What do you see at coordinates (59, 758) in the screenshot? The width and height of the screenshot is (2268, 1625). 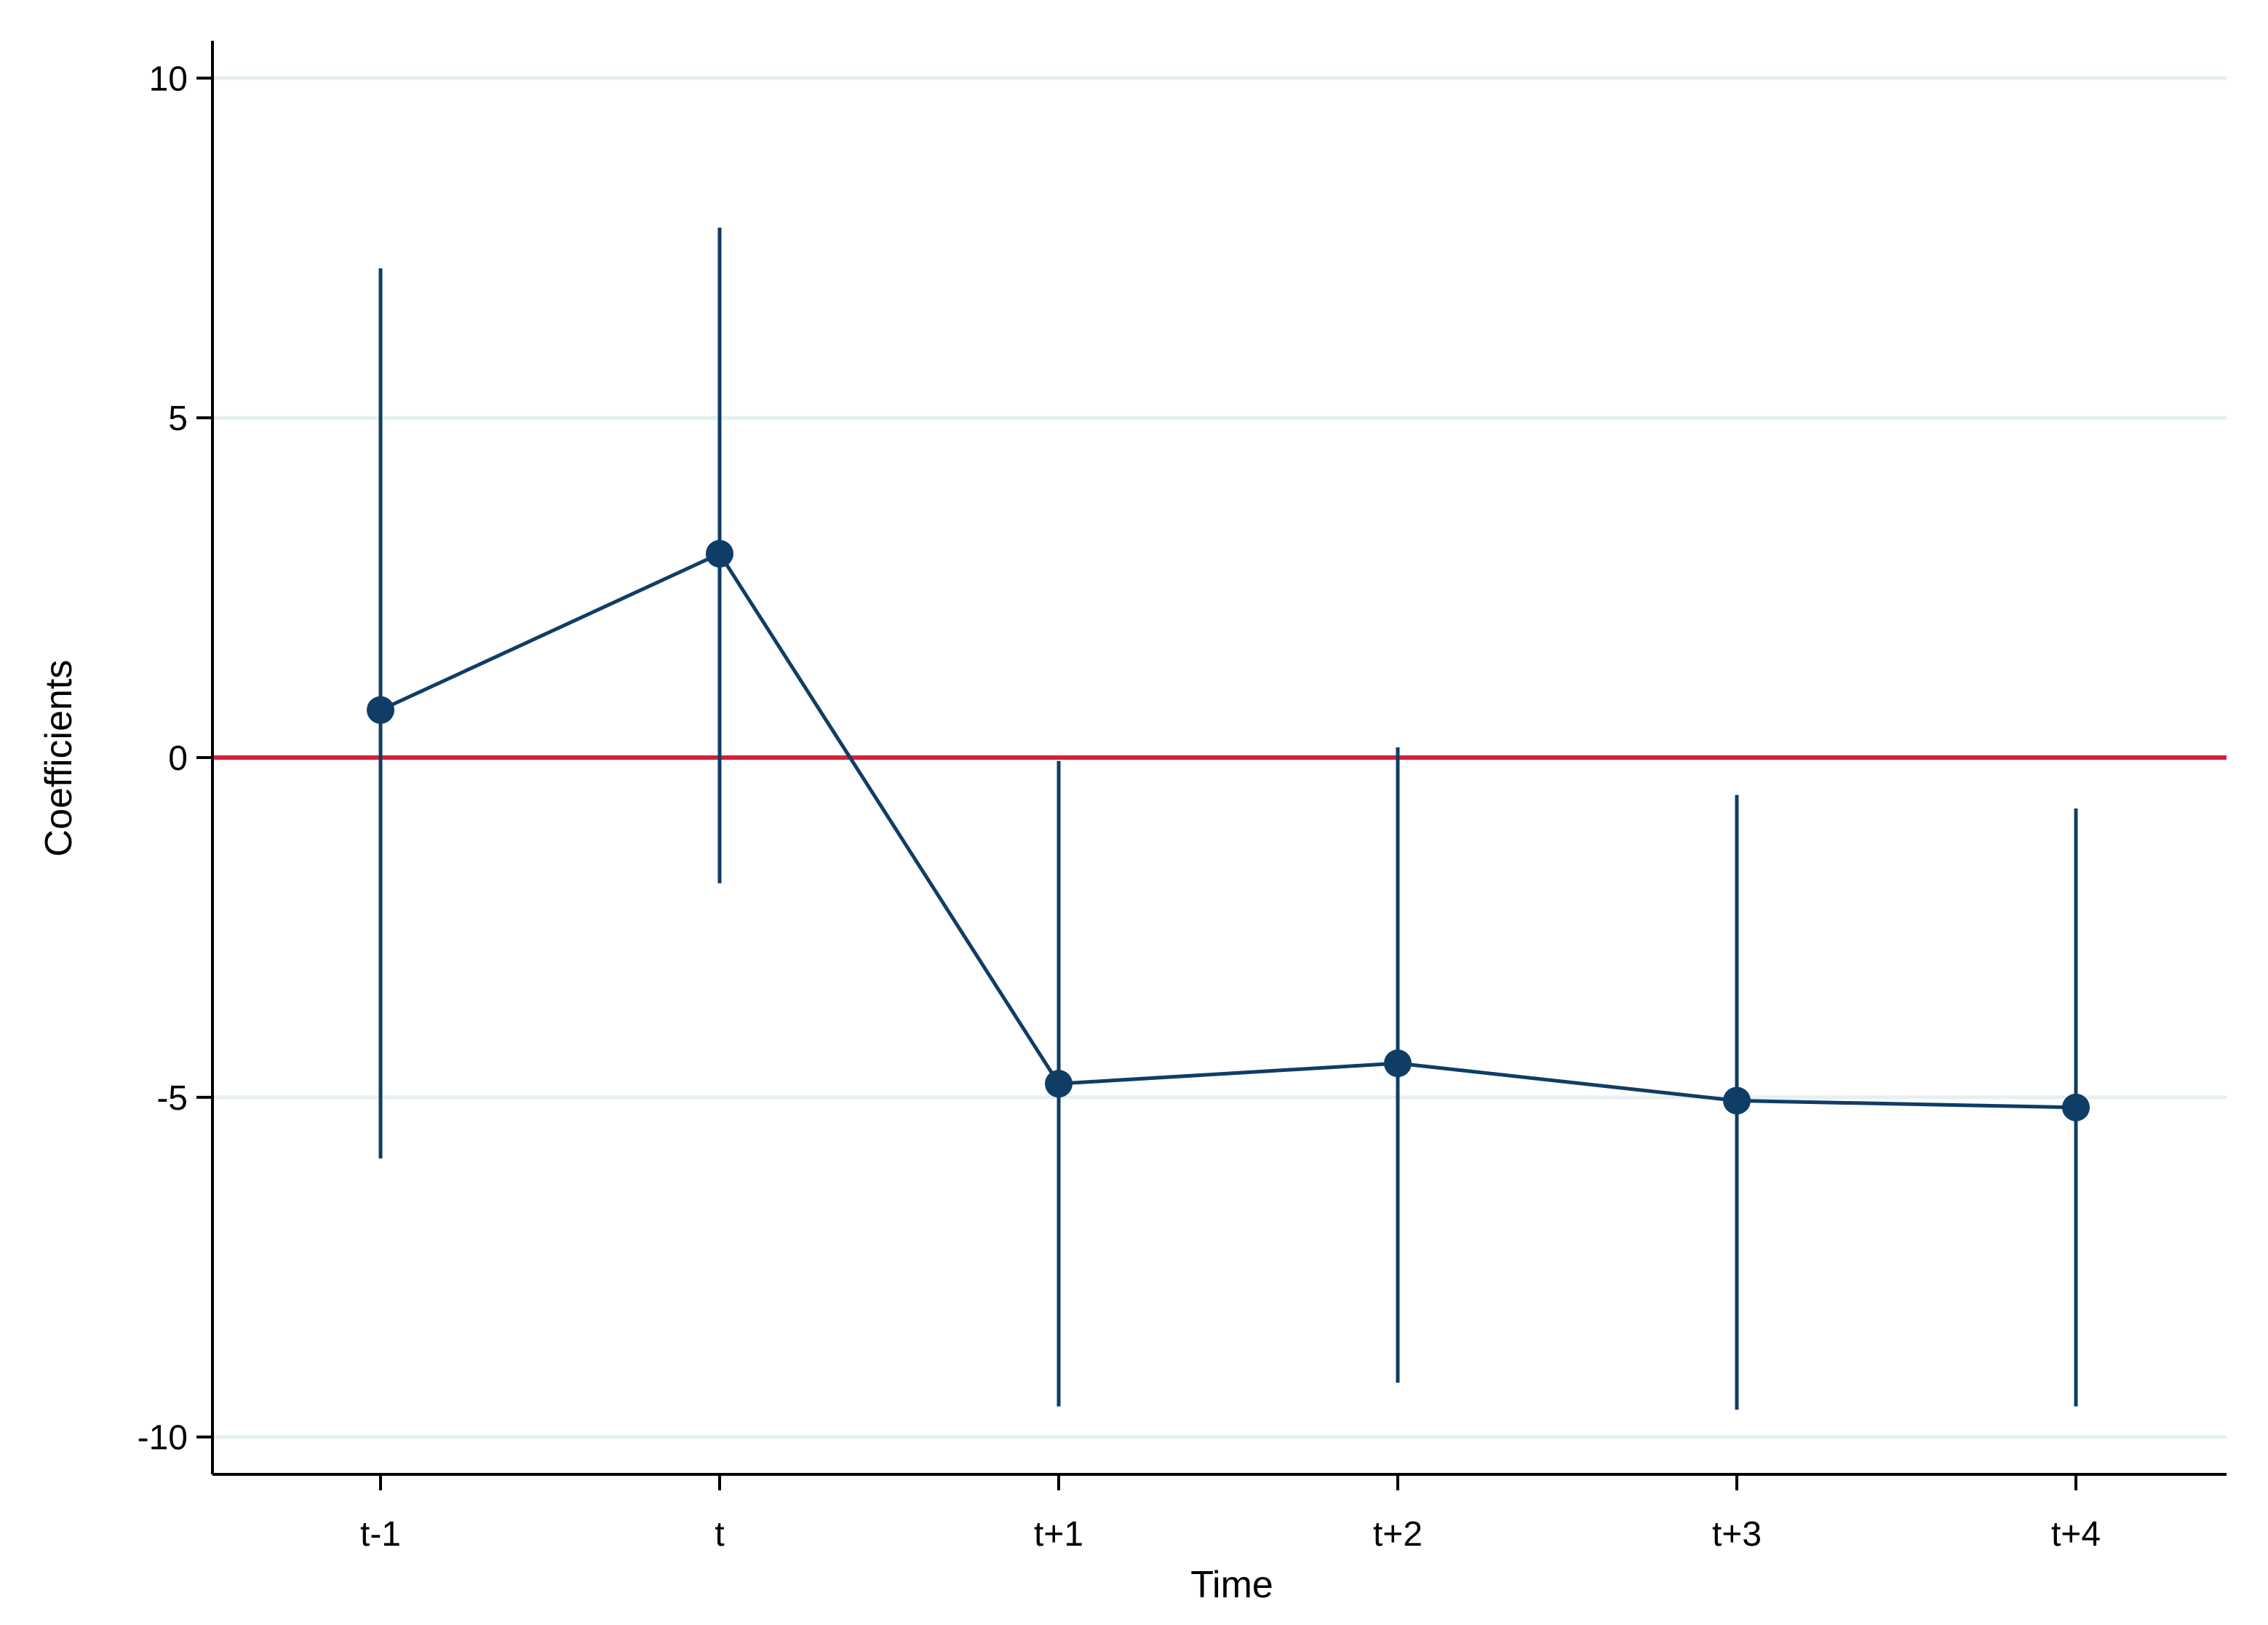 I see `y-axis-title: Coefficients` at bounding box center [59, 758].